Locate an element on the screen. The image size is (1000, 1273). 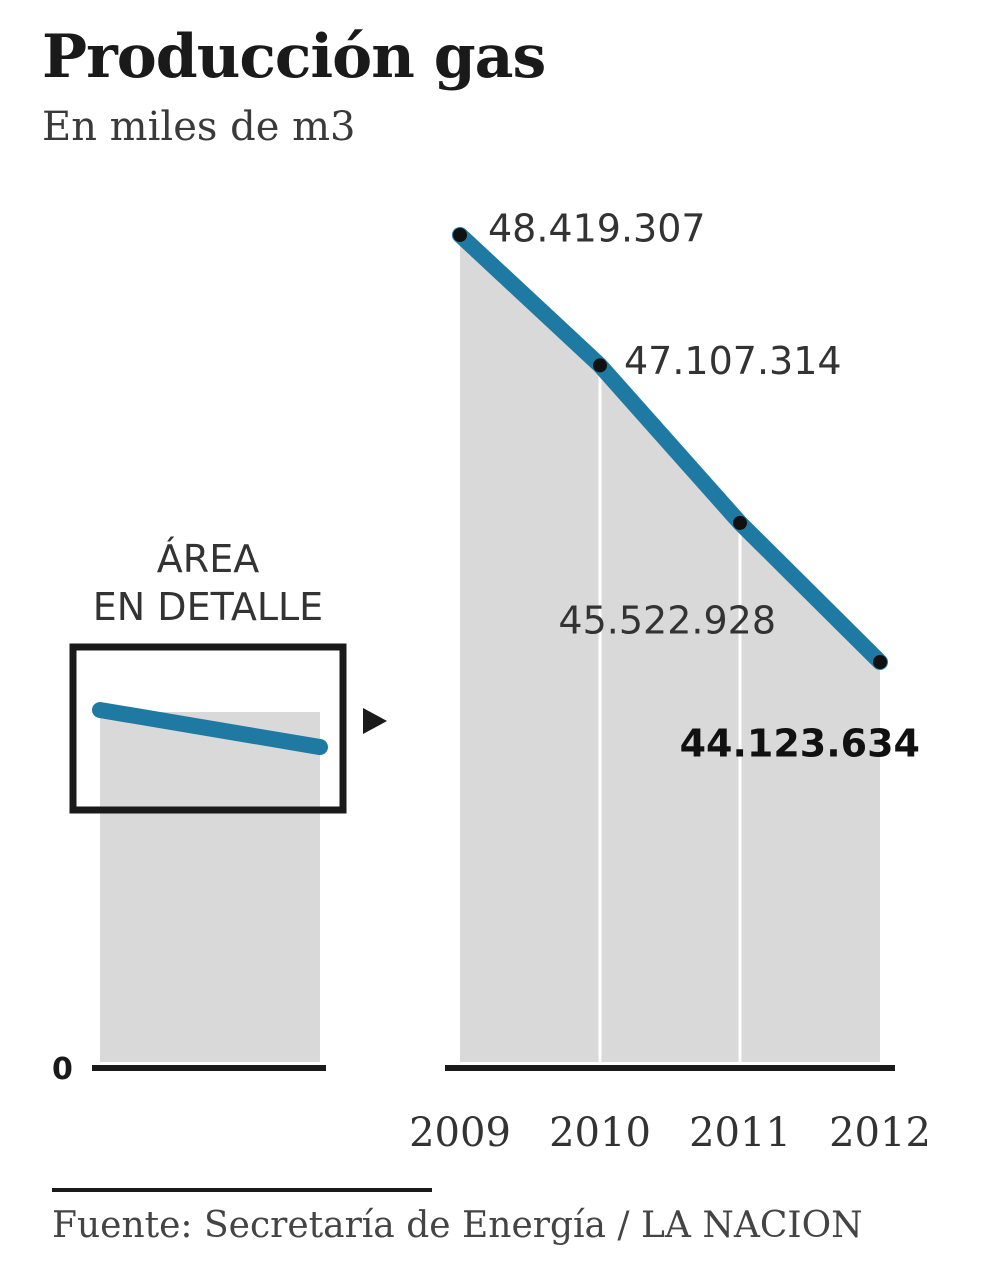
value-label: 44.123.634 is located at coordinates (800, 744).